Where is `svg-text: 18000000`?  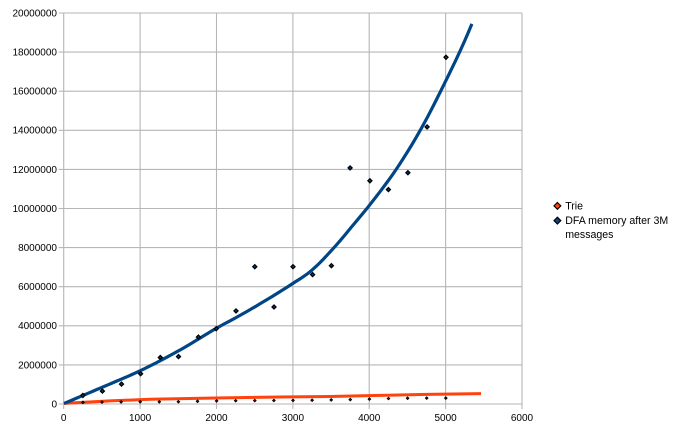
svg-text: 18000000 is located at coordinates (35, 53).